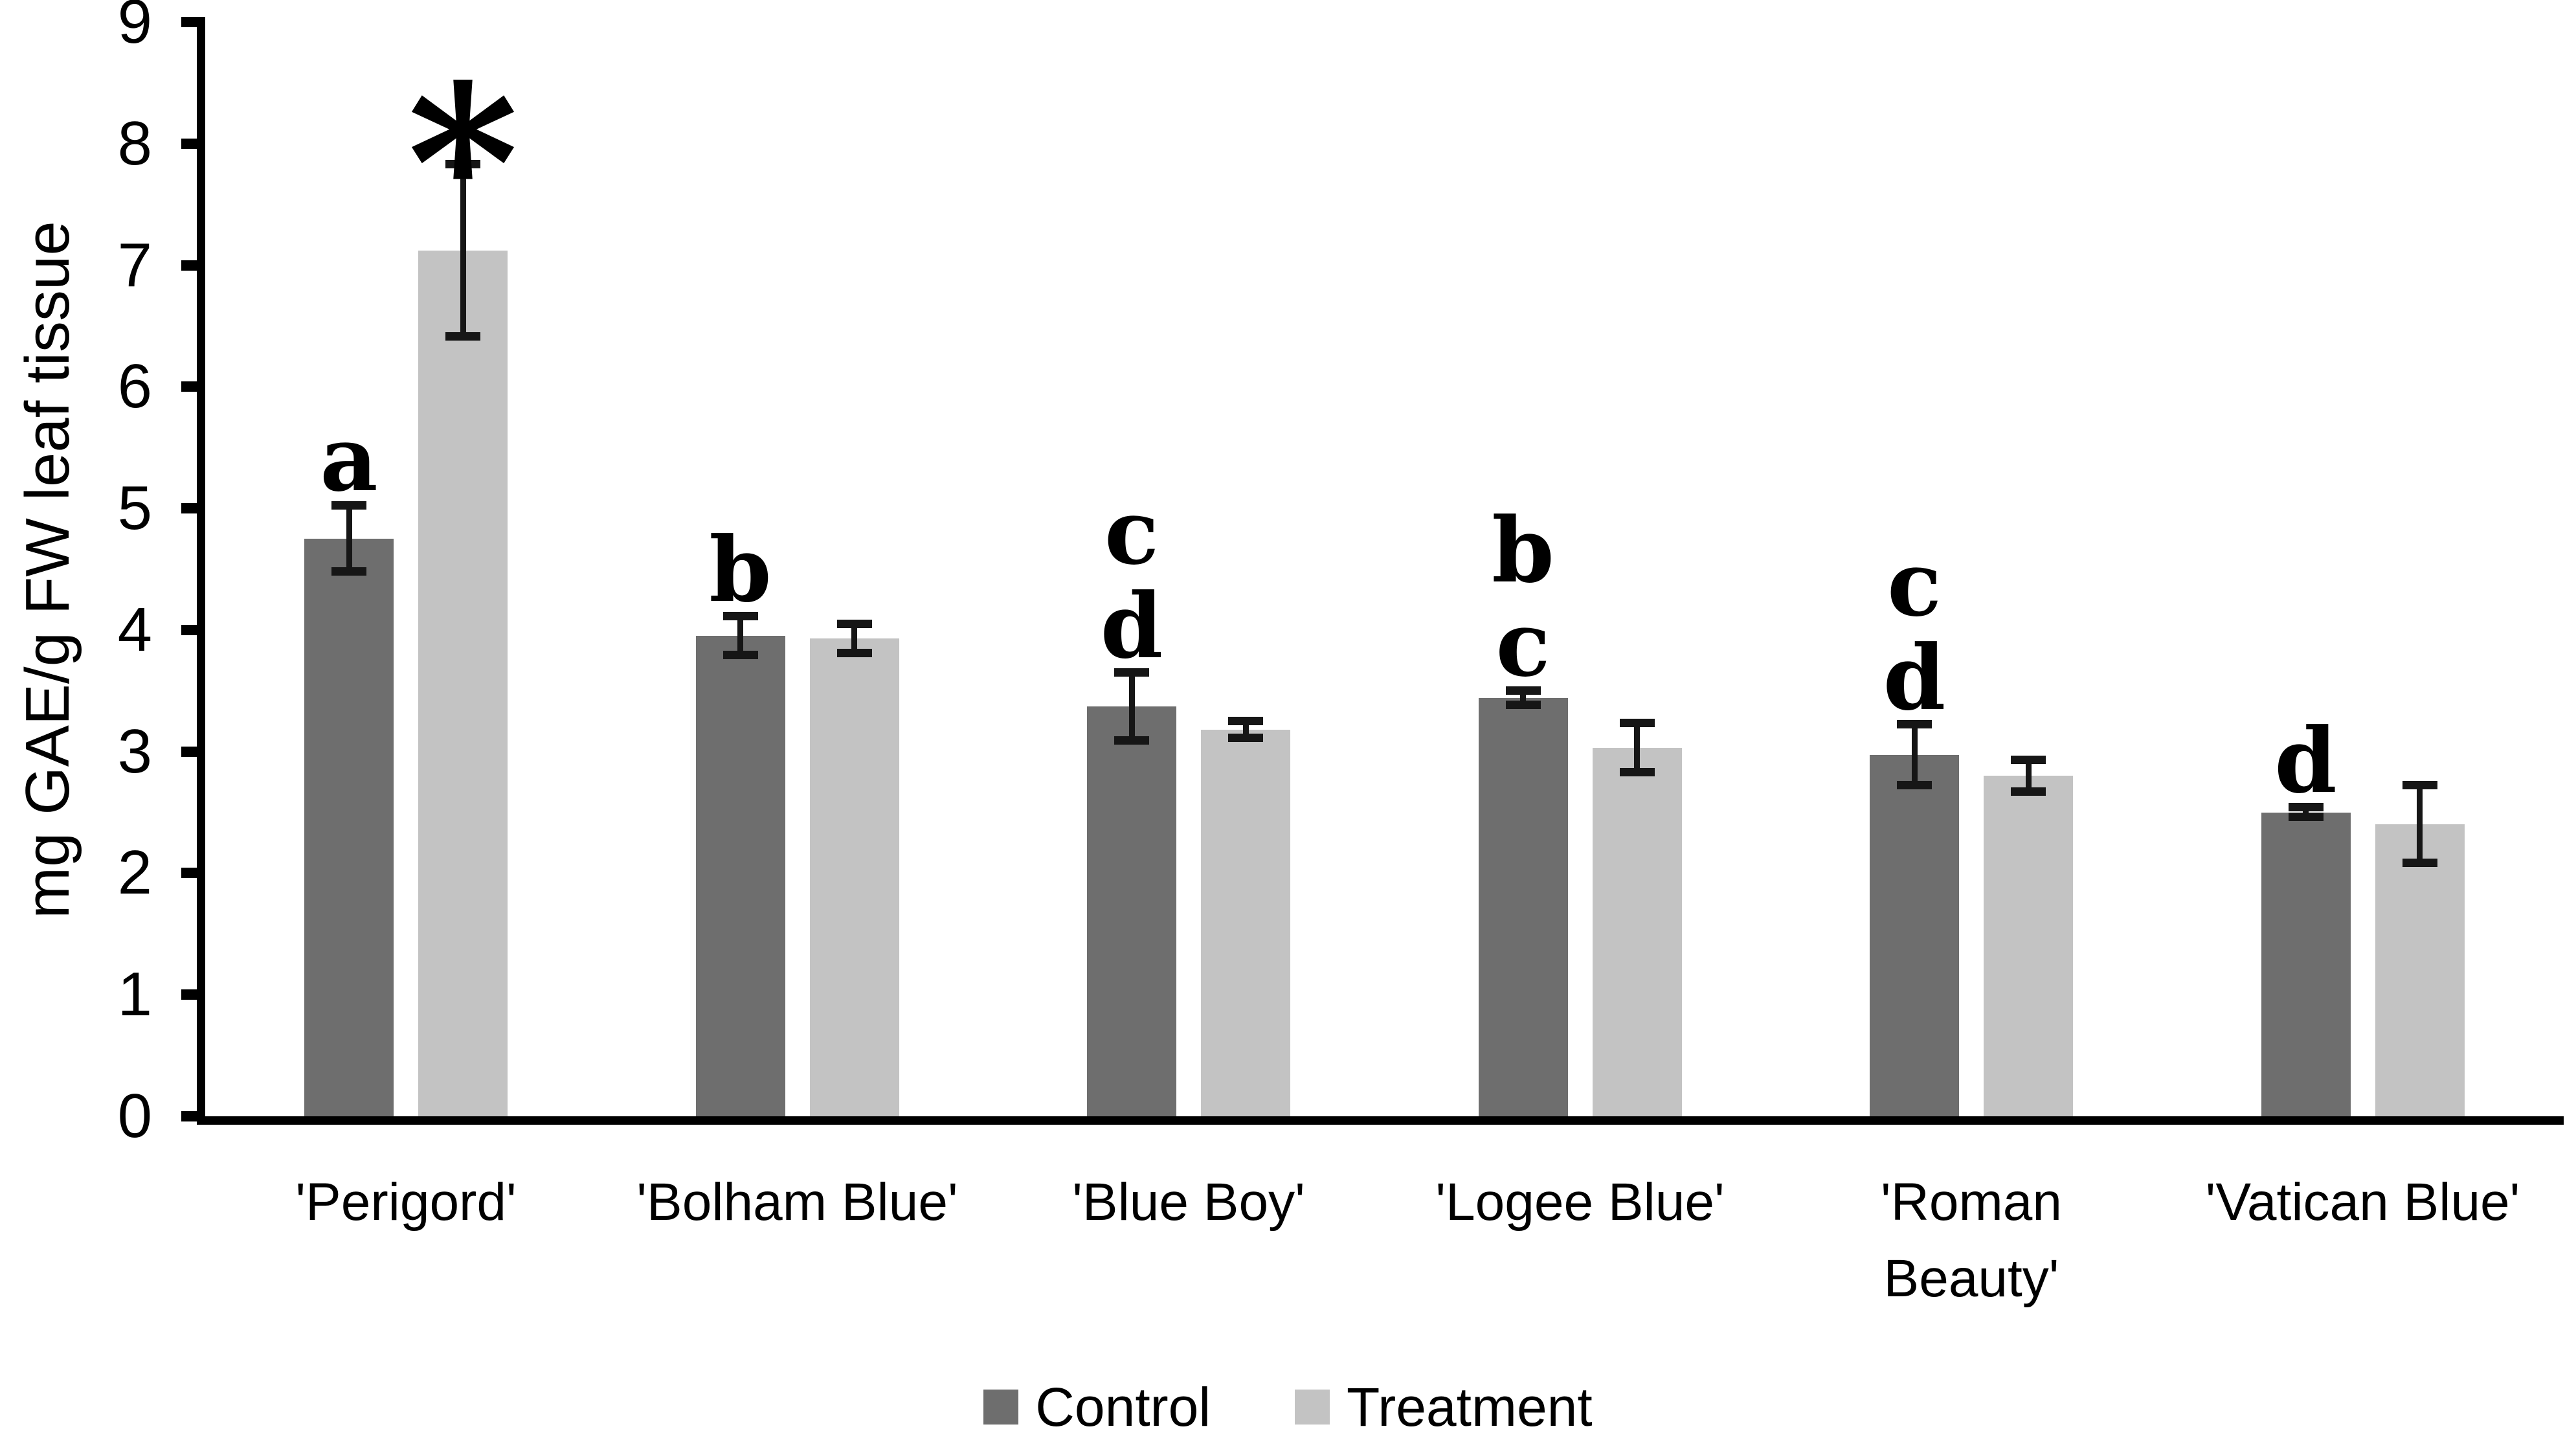 Image resolution: width=2576 pixels, height=1453 pixels. I want to click on x-axis-line, so click(1380, 1120).